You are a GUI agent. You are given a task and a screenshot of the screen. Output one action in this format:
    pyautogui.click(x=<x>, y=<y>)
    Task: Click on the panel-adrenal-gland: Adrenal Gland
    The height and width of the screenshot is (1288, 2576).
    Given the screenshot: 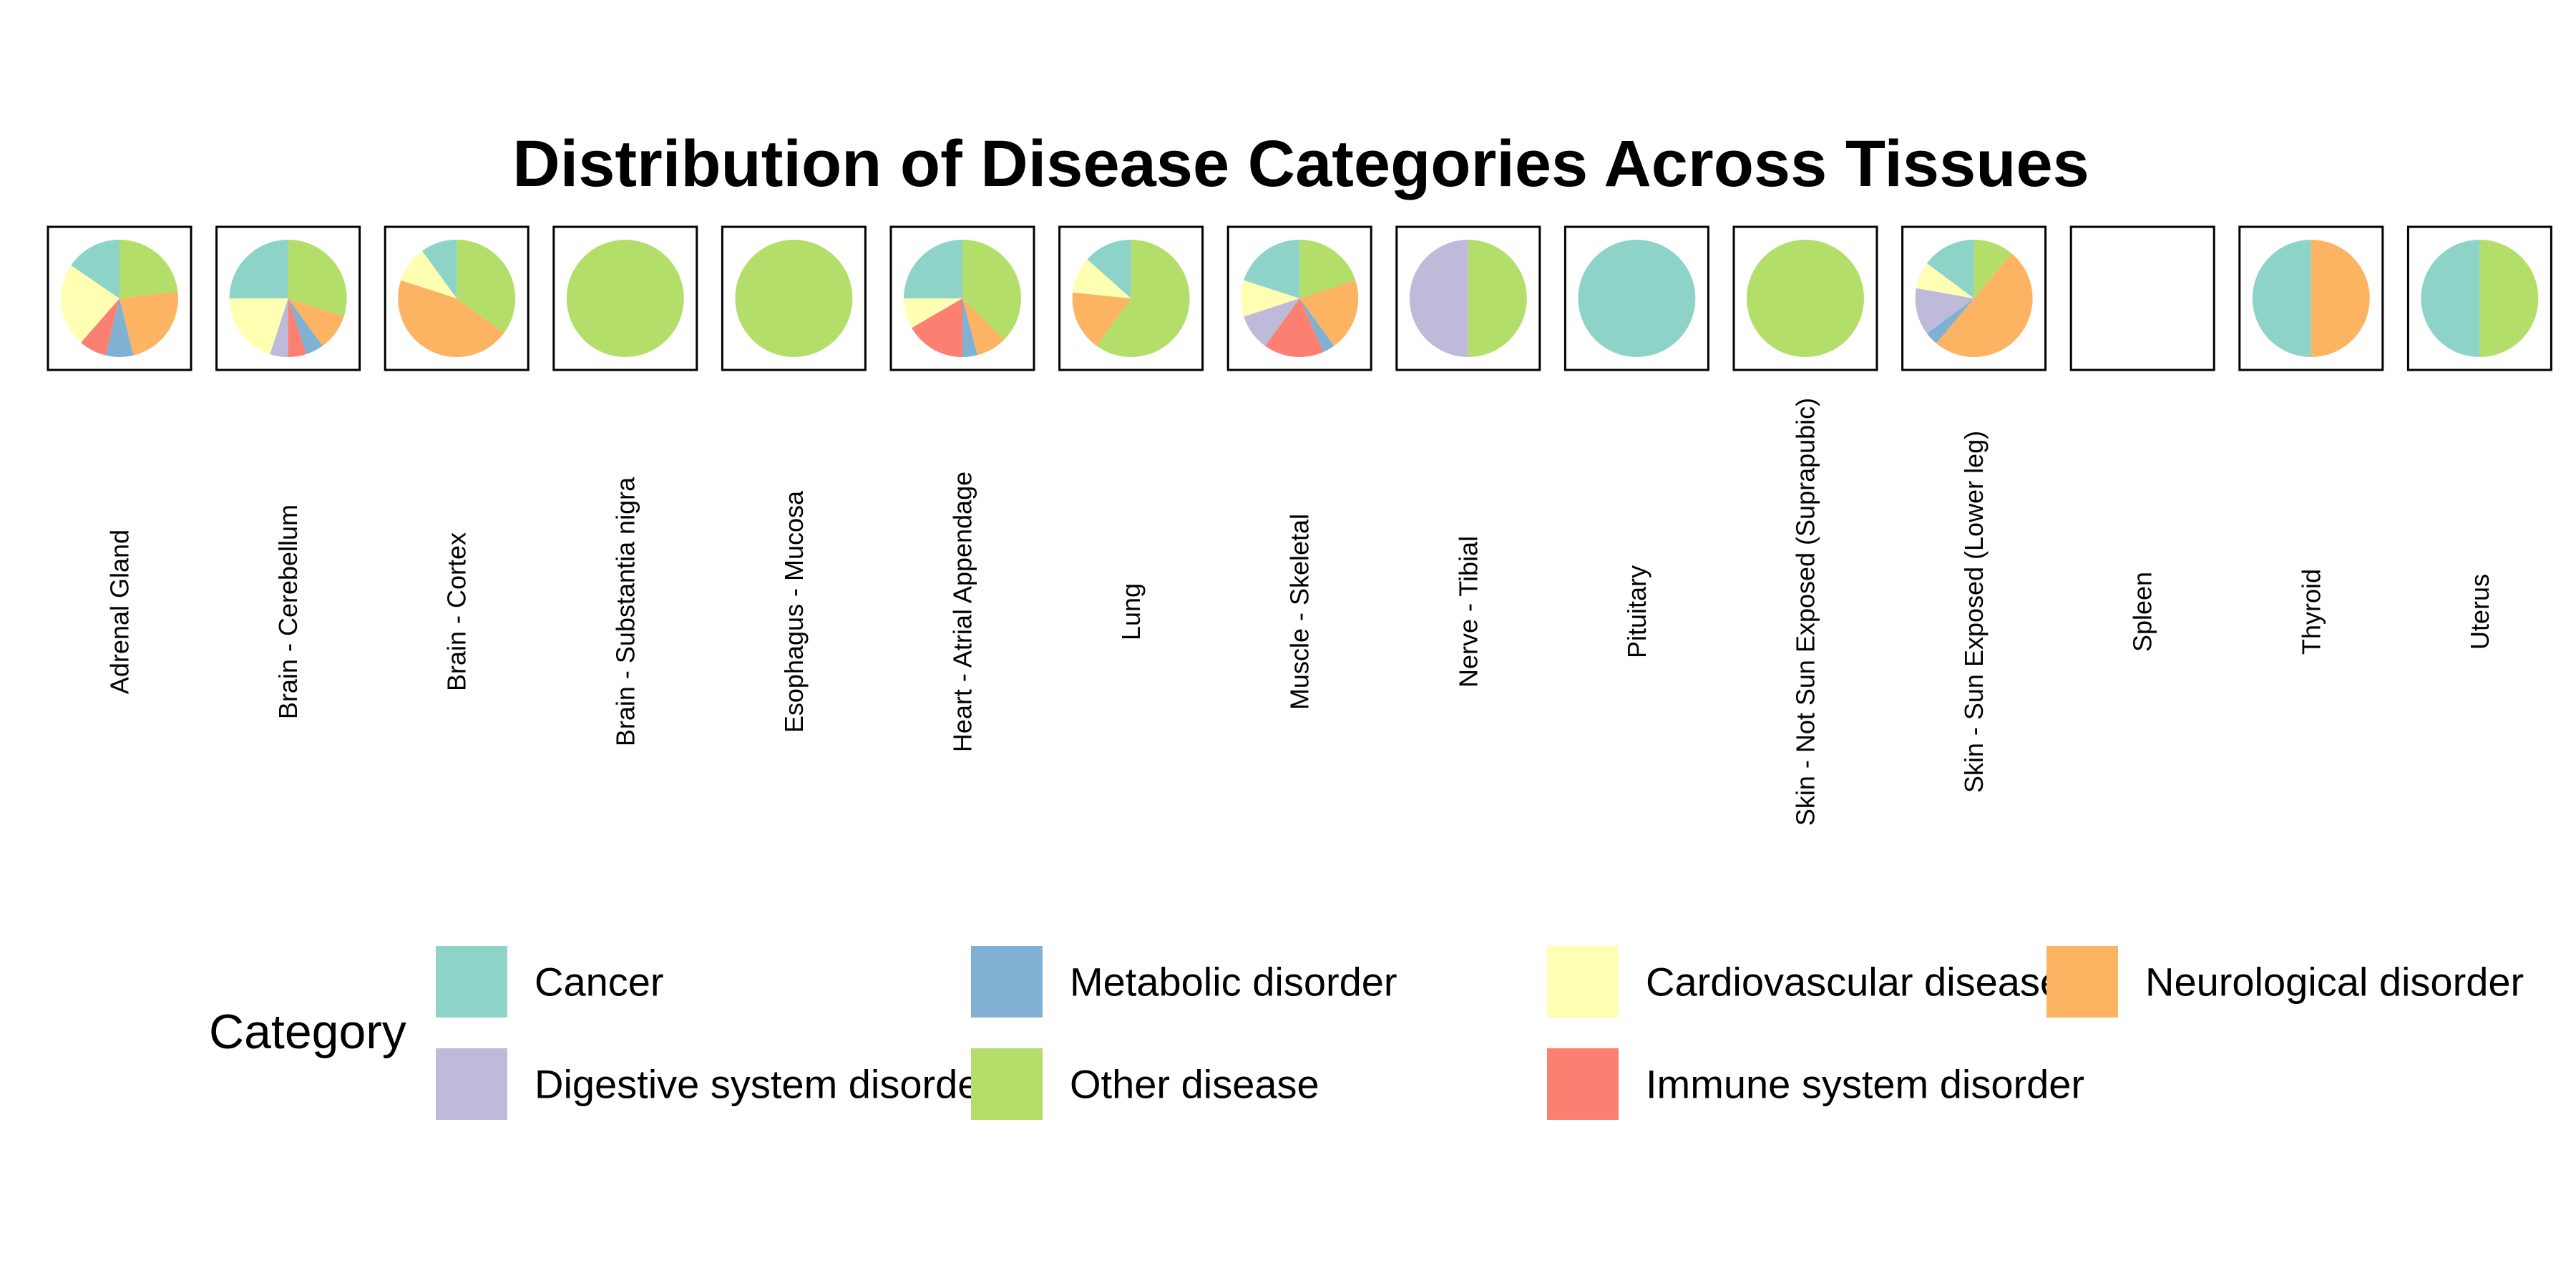 What is the action you would take?
    pyautogui.click(x=119, y=460)
    